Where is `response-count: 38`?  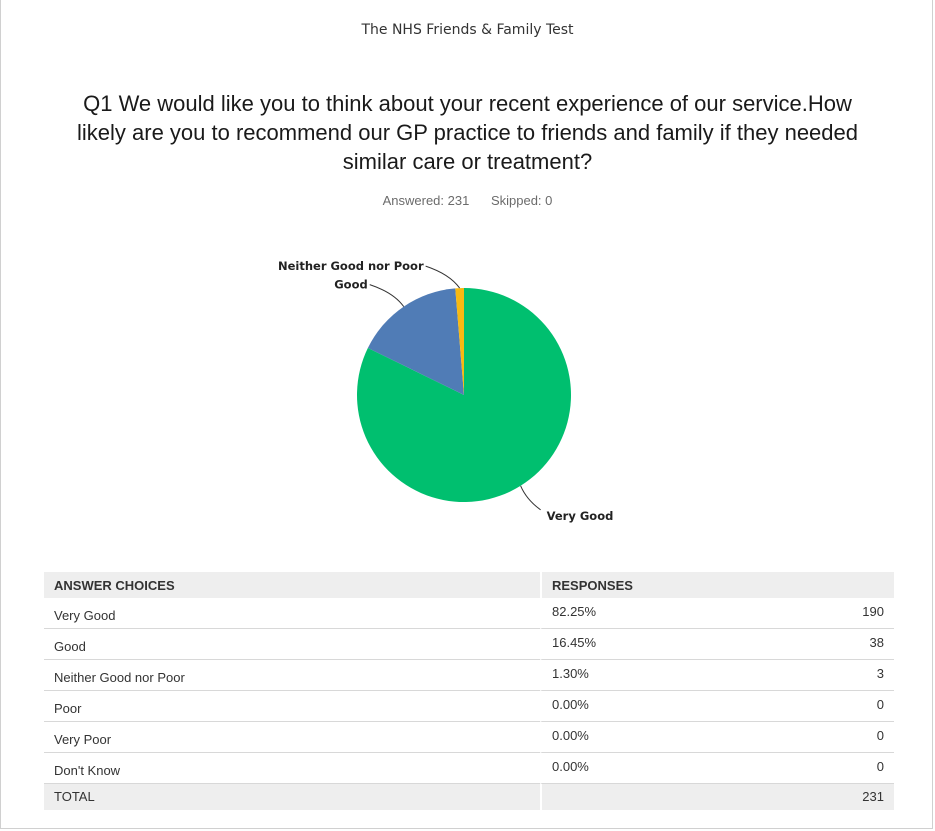
response-count: 38 is located at coordinates (825, 644).